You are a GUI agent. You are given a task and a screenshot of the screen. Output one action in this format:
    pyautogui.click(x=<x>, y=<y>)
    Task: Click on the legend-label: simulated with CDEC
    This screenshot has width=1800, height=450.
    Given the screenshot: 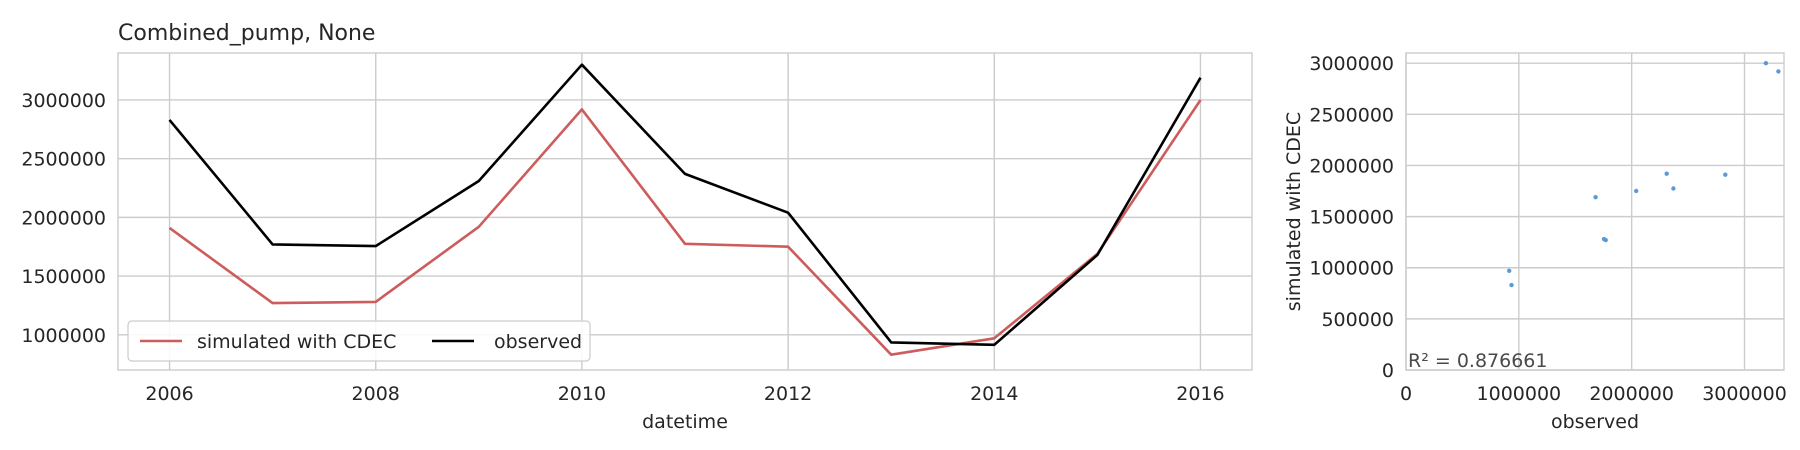 What is the action you would take?
    pyautogui.click(x=296, y=342)
    